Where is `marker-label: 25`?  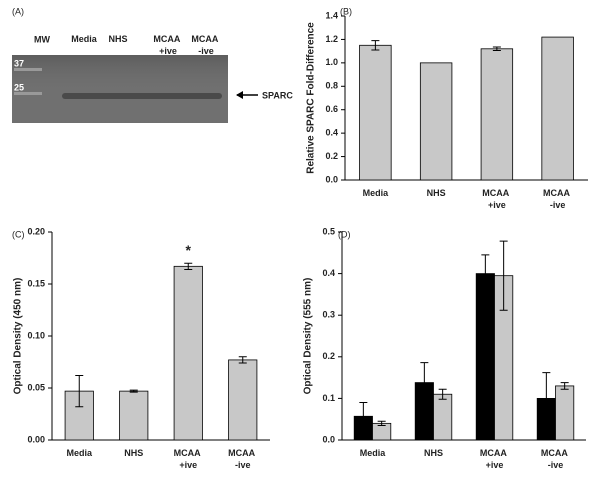 marker-label: 25 is located at coordinates (19, 87).